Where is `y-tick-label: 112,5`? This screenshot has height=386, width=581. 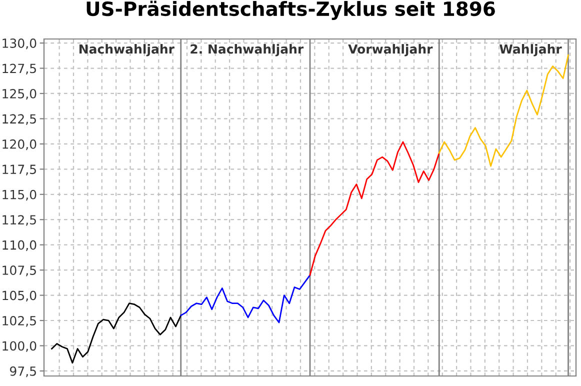 y-tick-label: 112,5 is located at coordinates (19, 220).